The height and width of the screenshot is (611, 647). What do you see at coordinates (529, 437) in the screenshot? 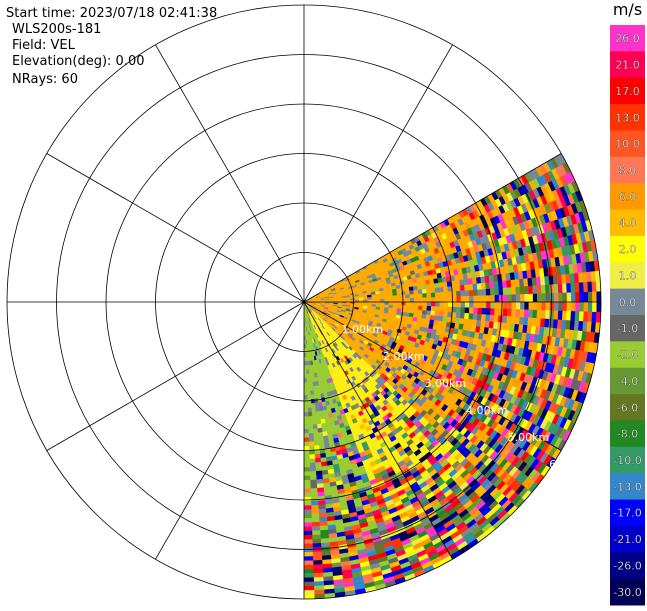
I see `range-ring-label: 5.00km` at bounding box center [529, 437].